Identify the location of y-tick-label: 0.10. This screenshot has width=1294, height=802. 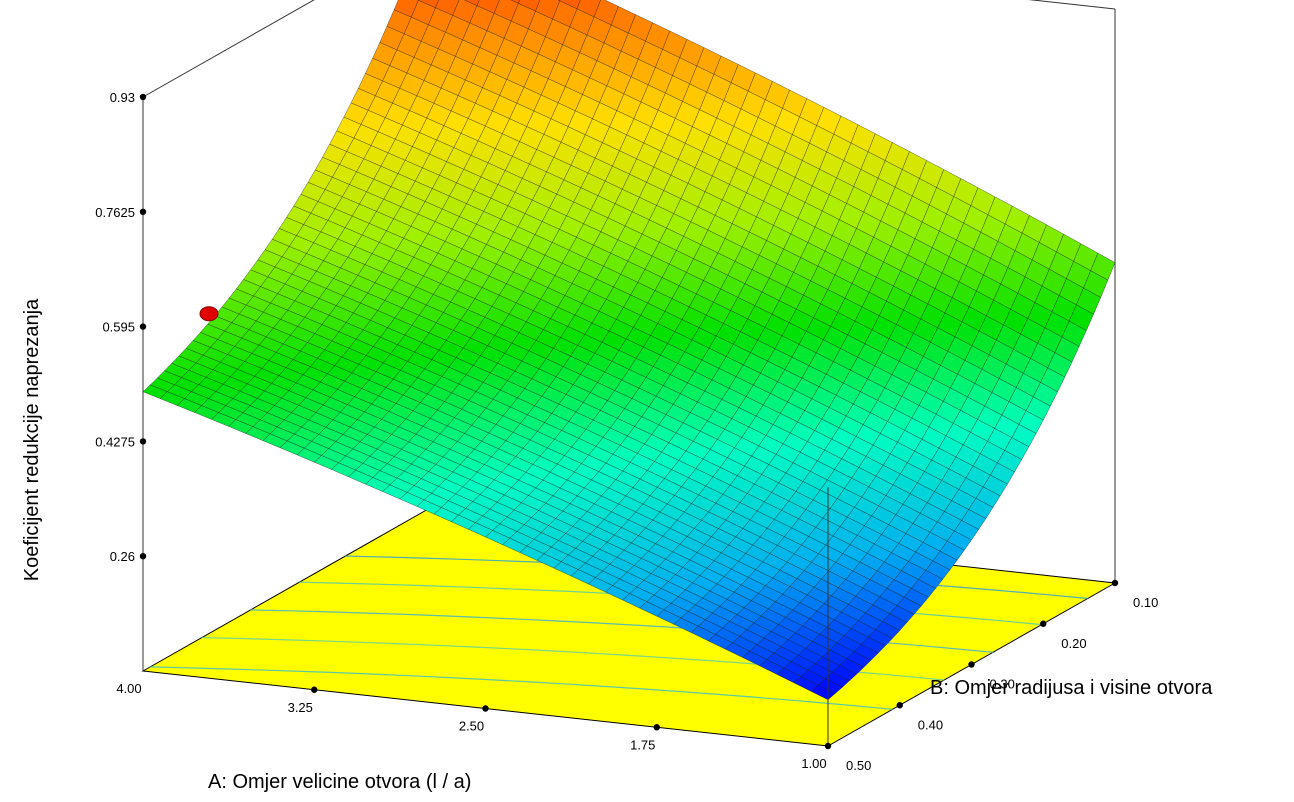
(1145, 602).